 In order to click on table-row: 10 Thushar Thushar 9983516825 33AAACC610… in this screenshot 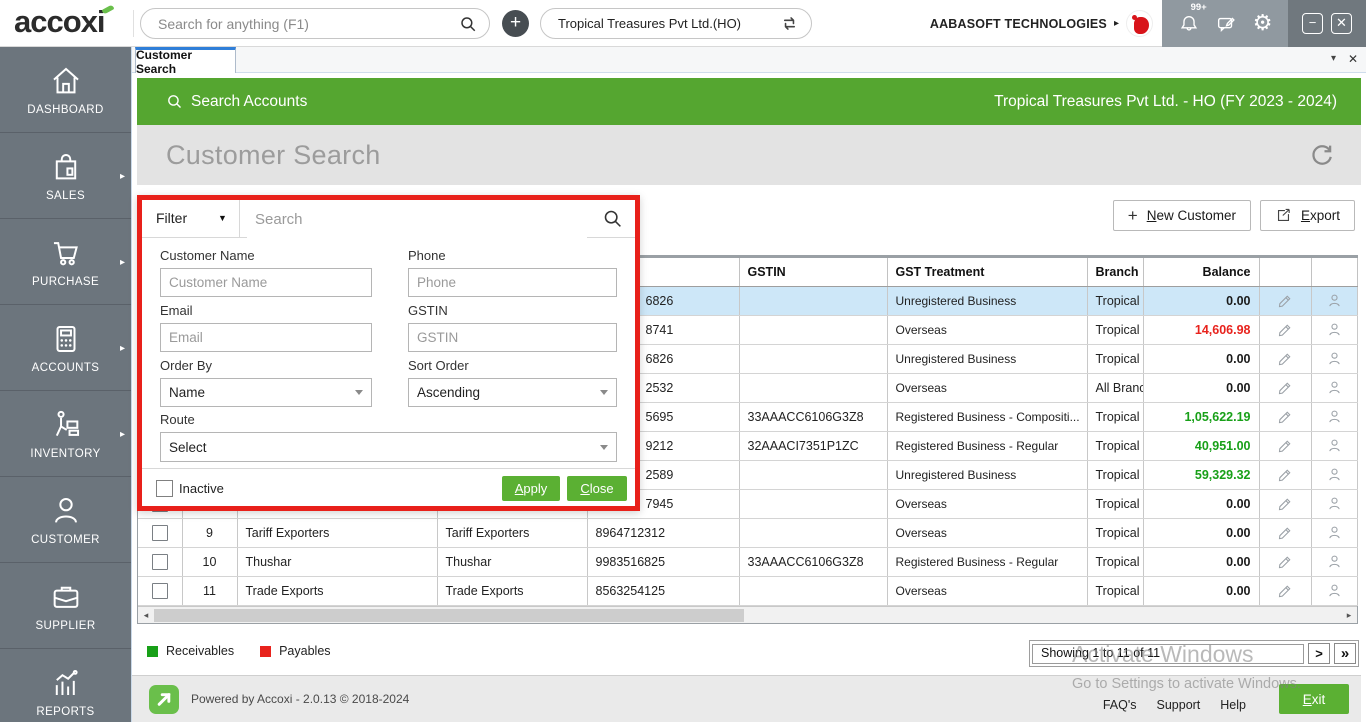, I will do `click(748, 562)`.